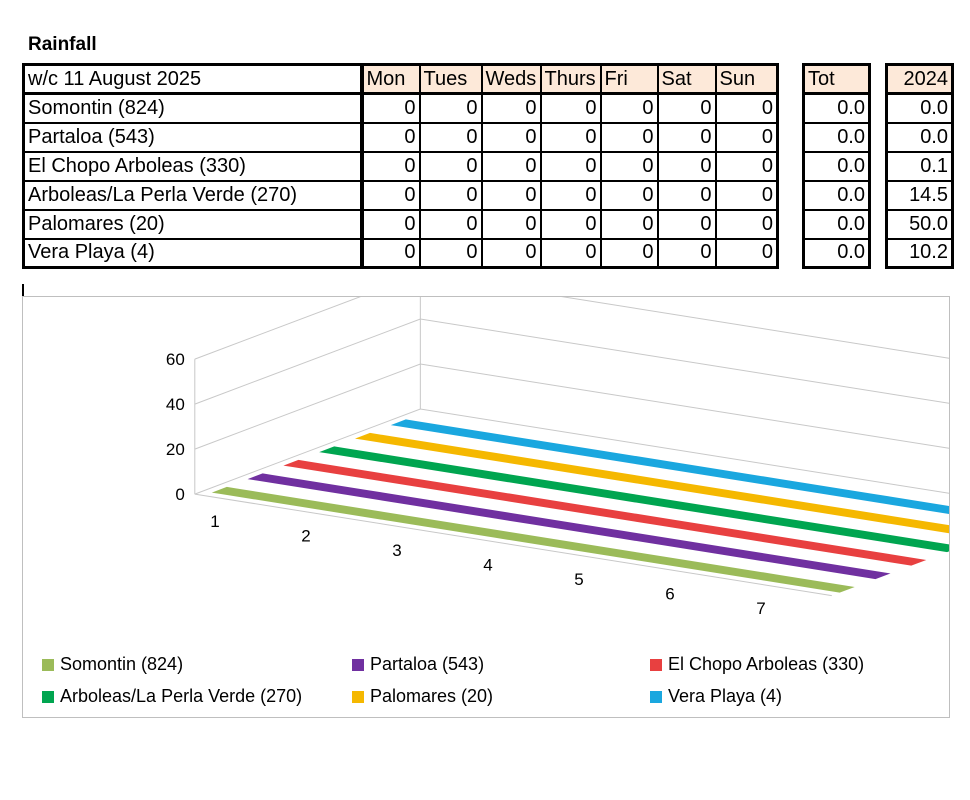 This screenshot has height=800, width=970. I want to click on legend-label: Vera Playa (4), so click(725, 696).